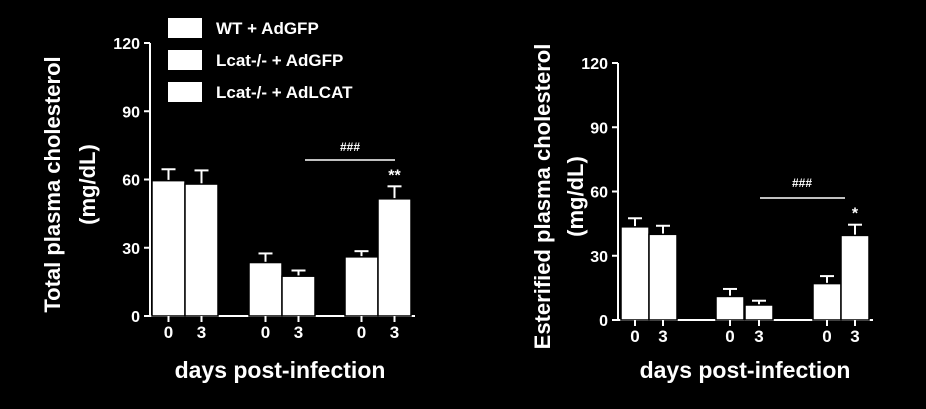  Describe the element at coordinates (267, 28) in the screenshot. I see `legend-label: WT + AdGFP` at that location.